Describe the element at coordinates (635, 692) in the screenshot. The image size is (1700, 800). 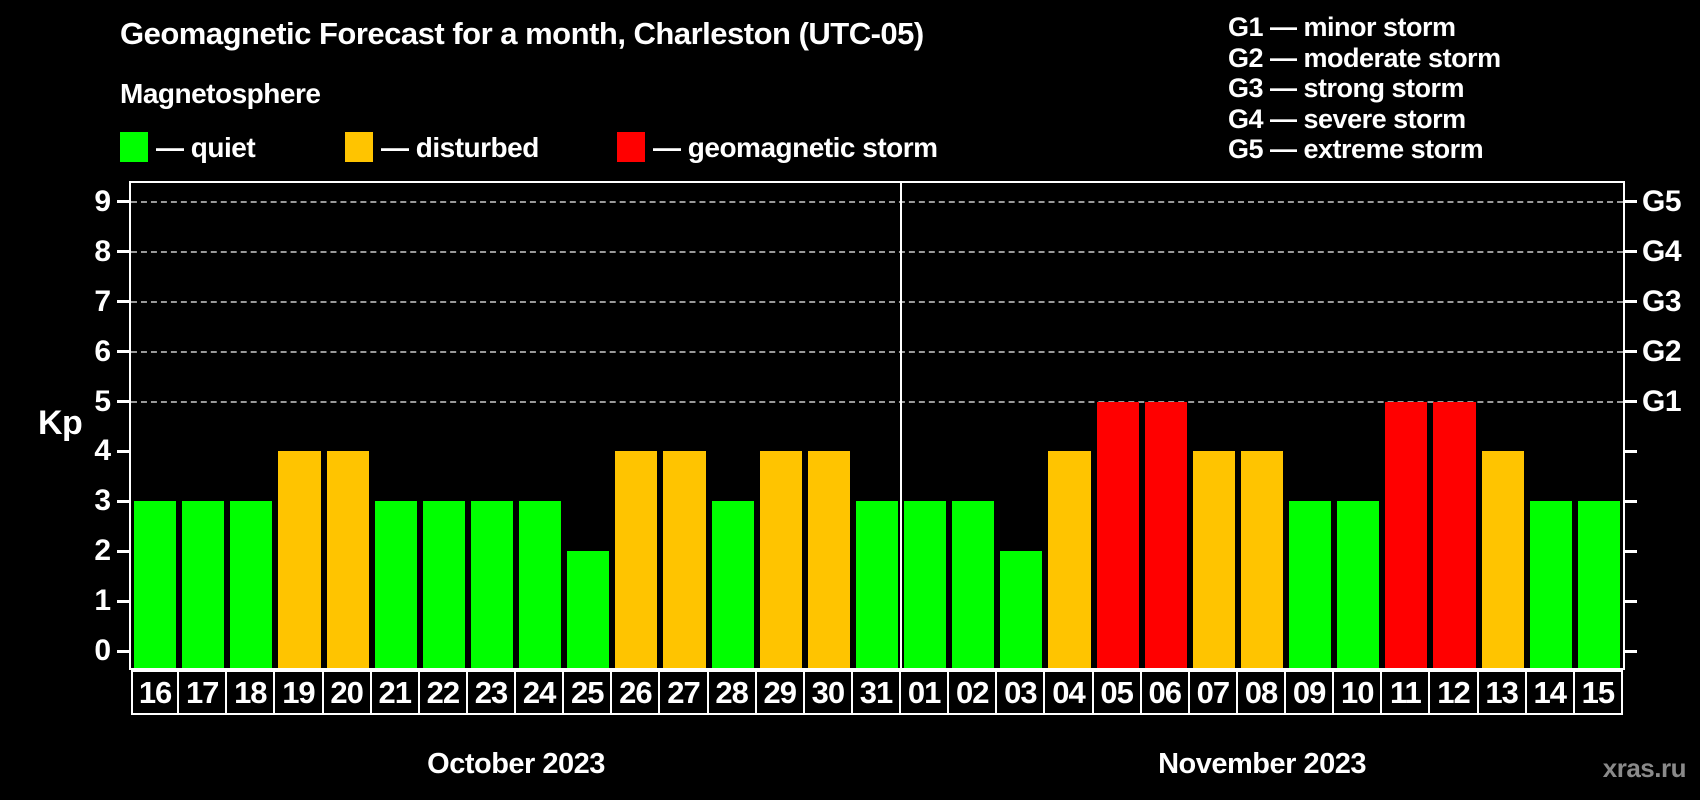
I see `day-label-26: 26` at that location.